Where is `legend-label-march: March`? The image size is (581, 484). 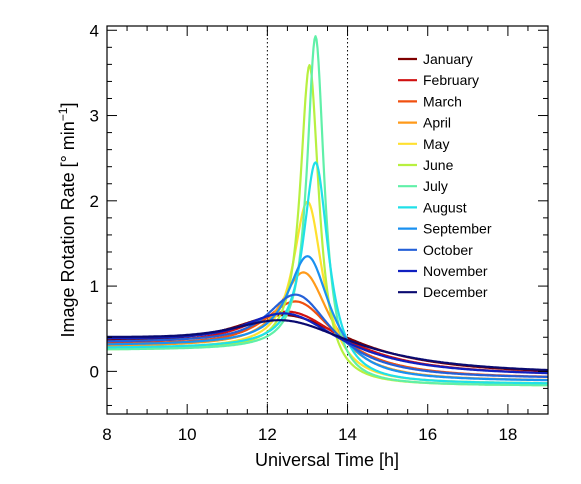 legend-label-march: March is located at coordinates (442, 101).